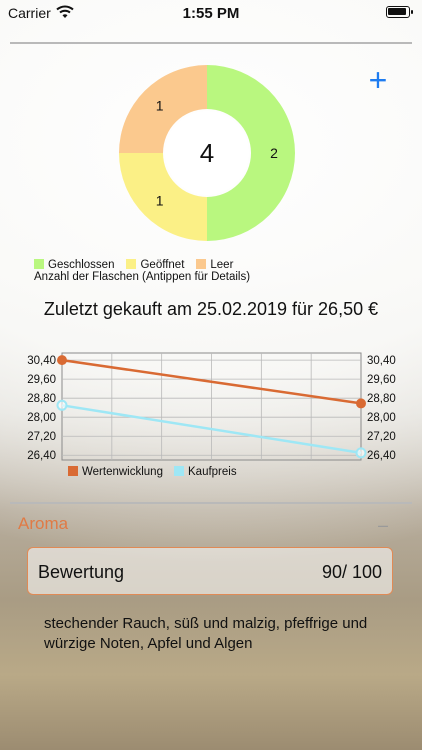 This screenshot has height=750, width=422. What do you see at coordinates (211, 43) in the screenshot?
I see `top-divider` at bounding box center [211, 43].